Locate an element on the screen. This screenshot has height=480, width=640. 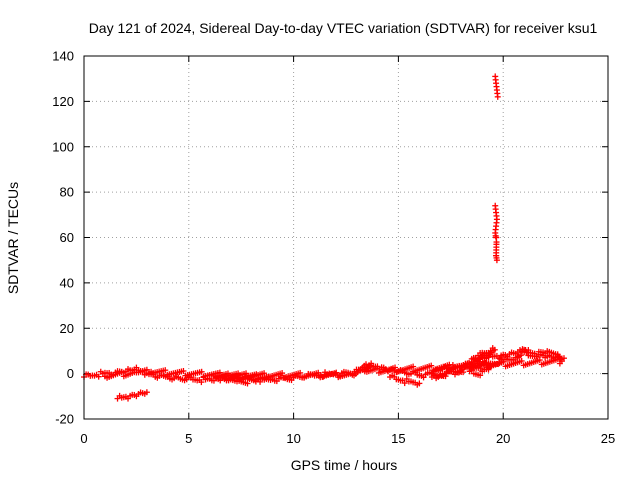
y-tick-label: 140 is located at coordinates (63, 56).